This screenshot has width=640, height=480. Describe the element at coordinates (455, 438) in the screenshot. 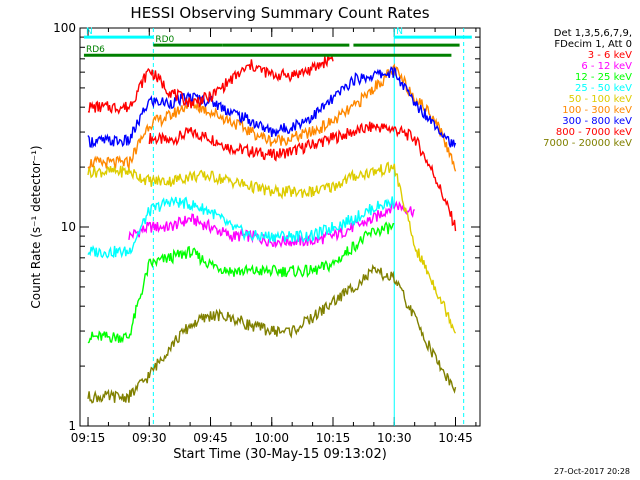

I see `x-tick-label-10-45: 10:45` at that location.